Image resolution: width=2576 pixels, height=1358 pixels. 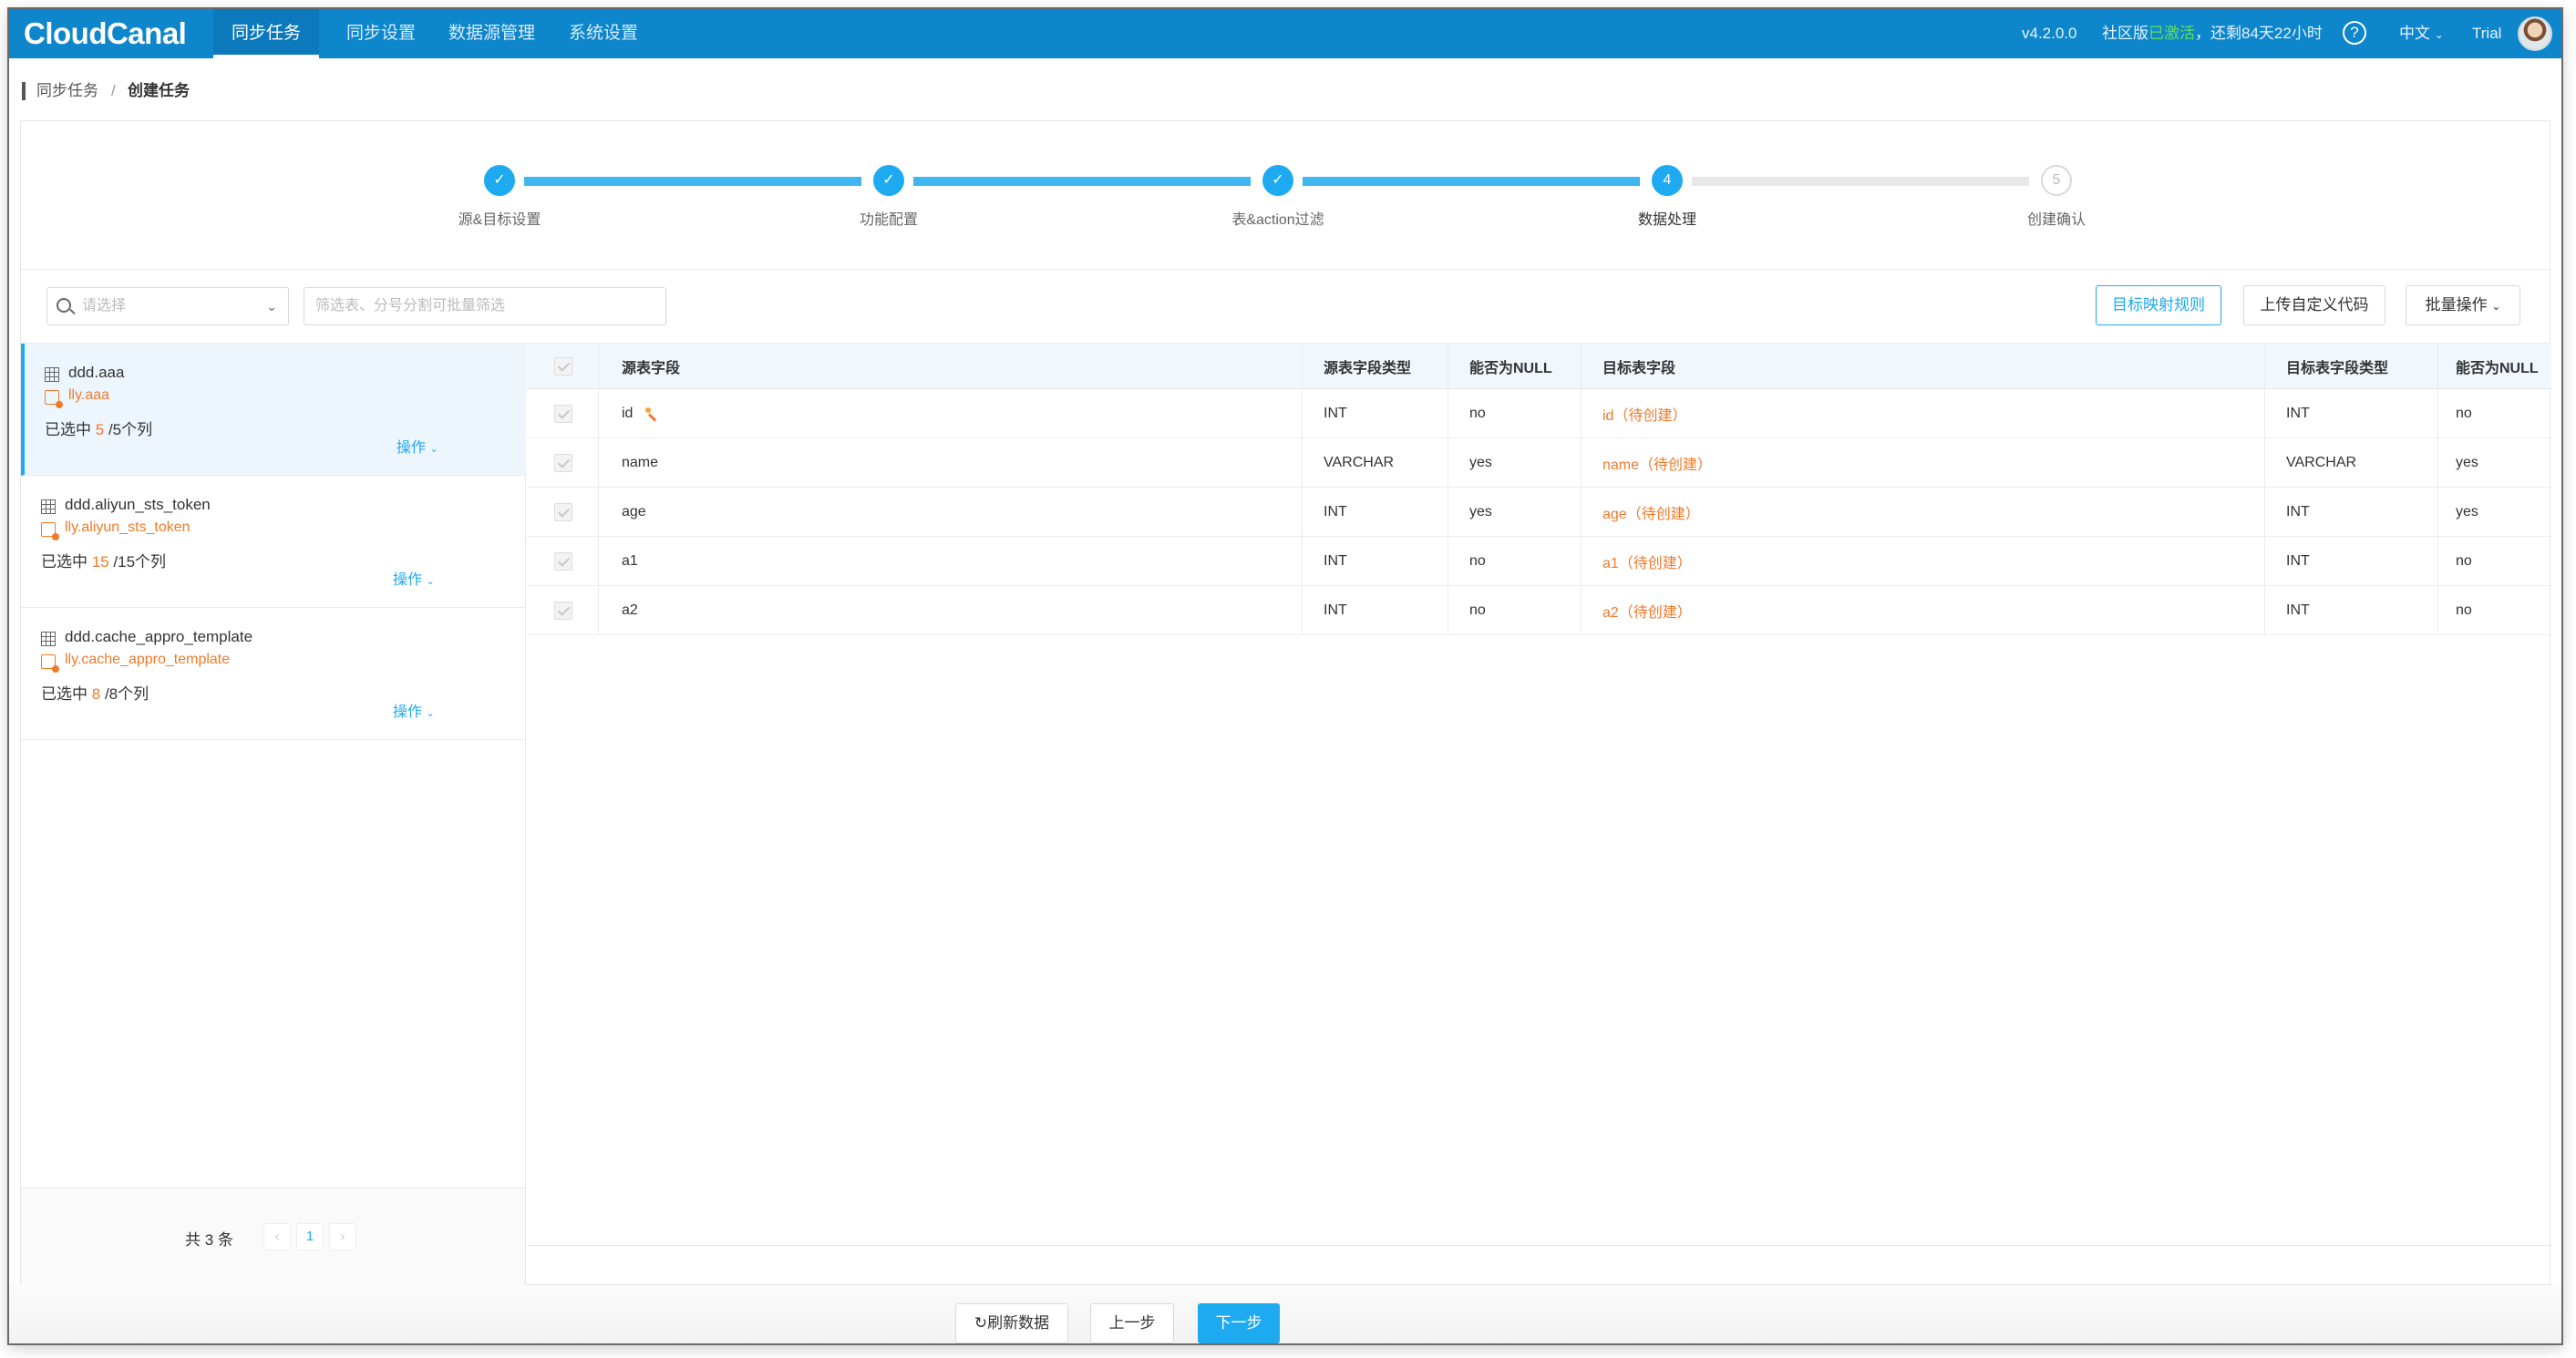 What do you see at coordinates (630, 560) in the screenshot?
I see `source-field-cell: a1` at bounding box center [630, 560].